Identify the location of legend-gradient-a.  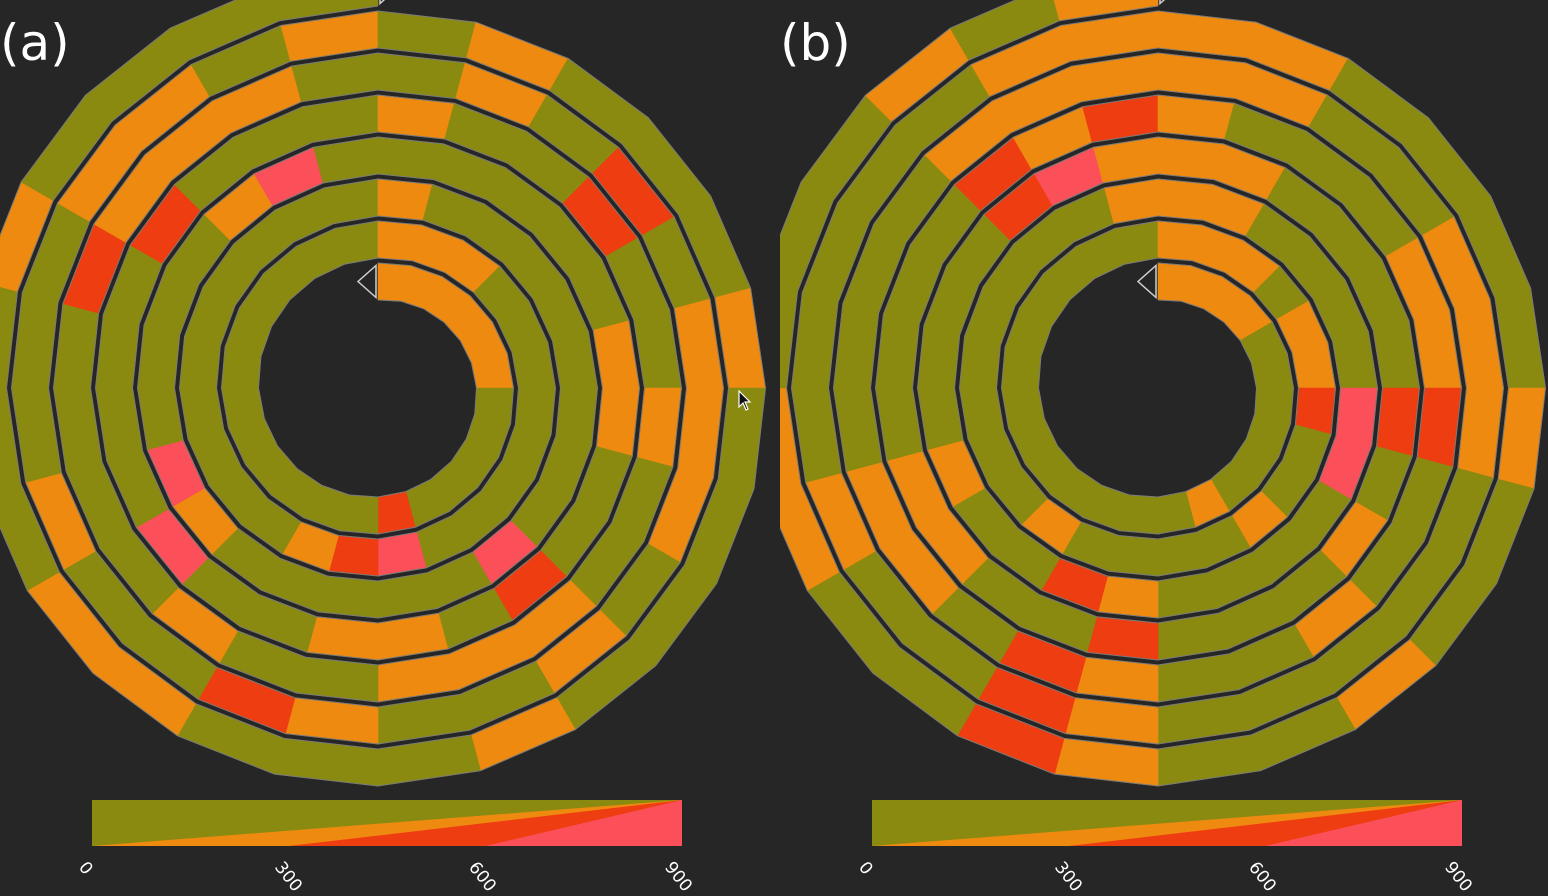
(387, 823).